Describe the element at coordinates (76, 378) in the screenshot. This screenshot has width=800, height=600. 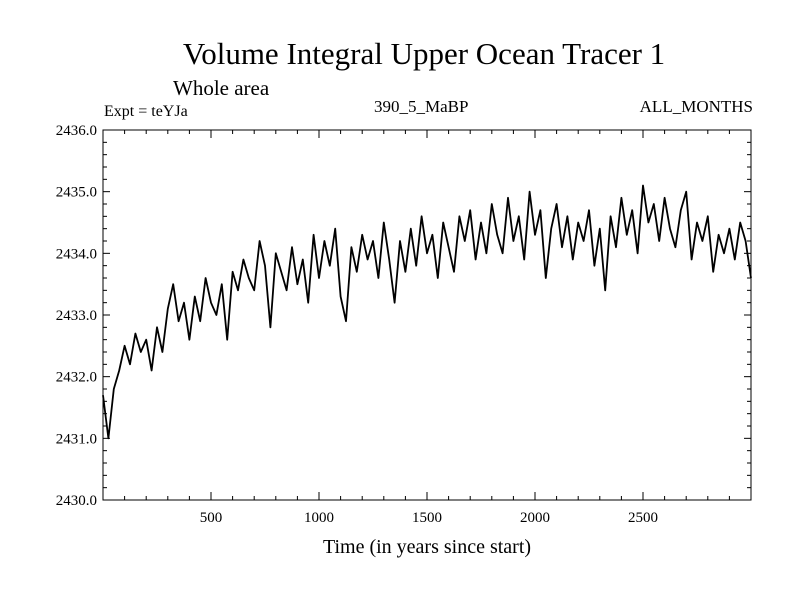
I see `y-tick-label: 2432.0` at that location.